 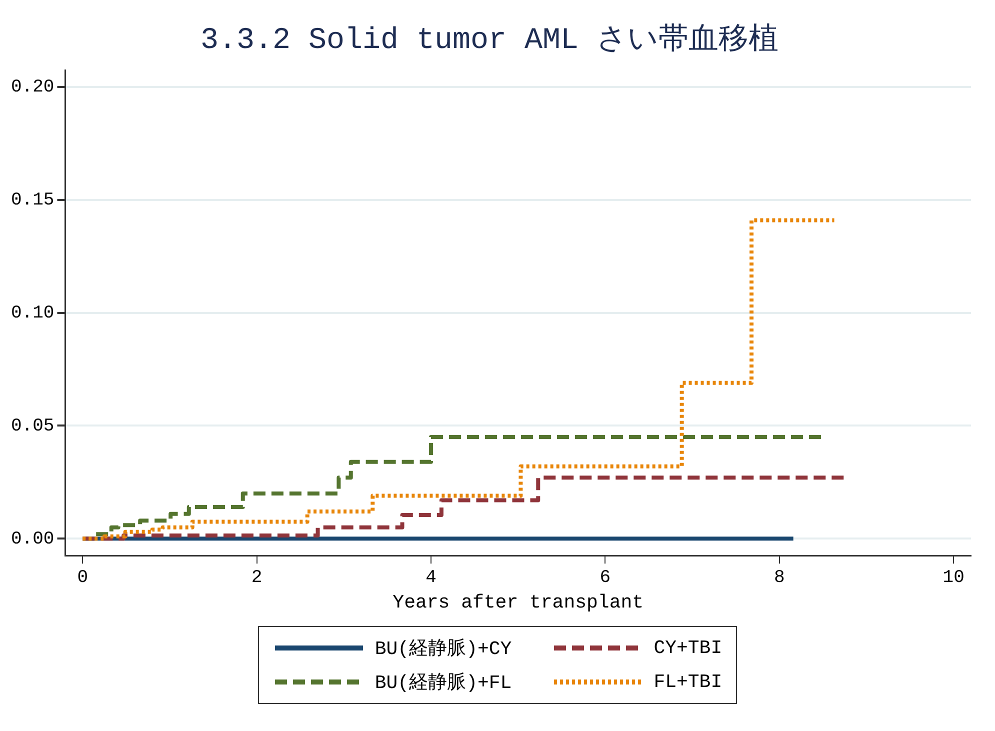 I want to click on chart-title: 3.3.2 Solid tumor AML さい帯血移植, so click(x=489, y=40).